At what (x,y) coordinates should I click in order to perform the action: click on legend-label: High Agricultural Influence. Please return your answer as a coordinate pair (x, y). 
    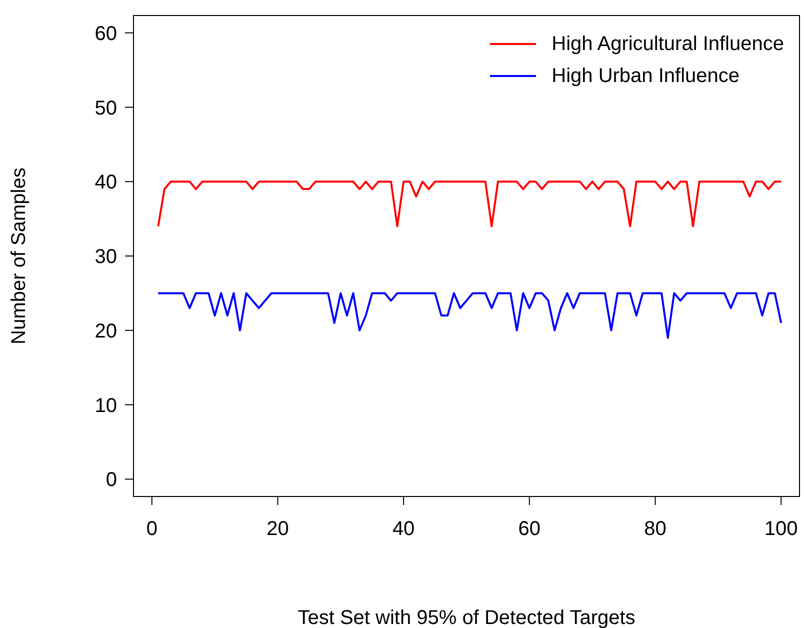
    Looking at the image, I should click on (668, 44).